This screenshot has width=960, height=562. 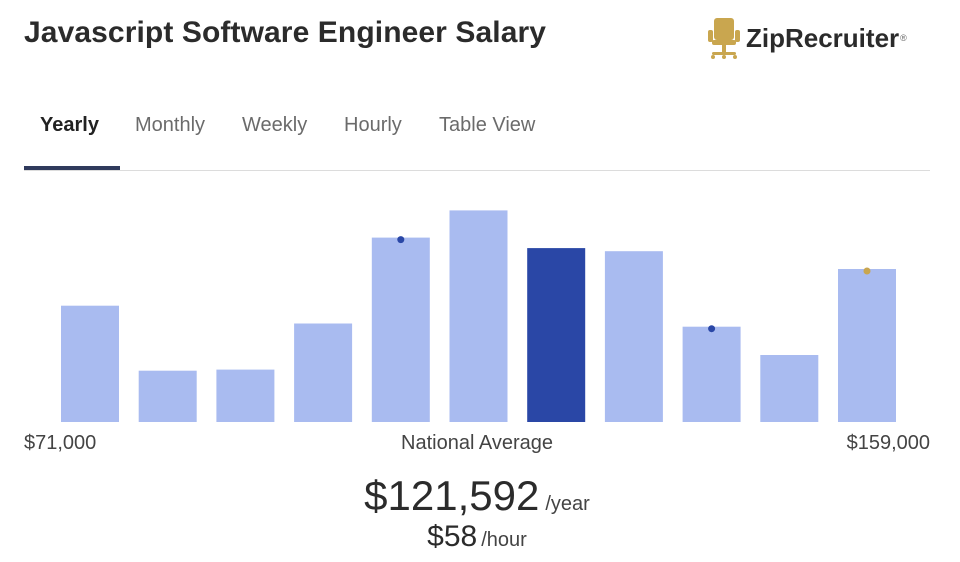 I want to click on chair-icon, so click(x=724, y=38).